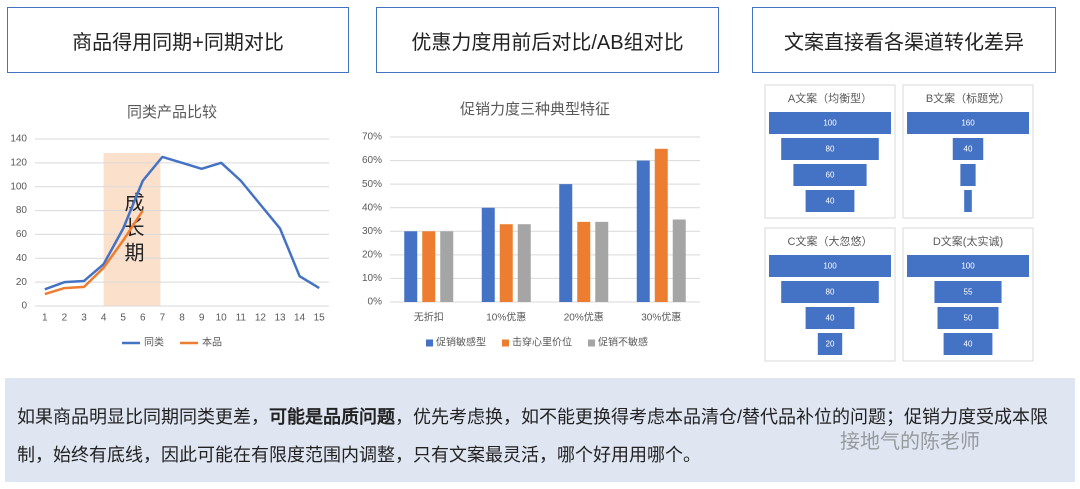 This screenshot has height=489, width=1080. I want to click on y-tick-label: 120, so click(18, 162).